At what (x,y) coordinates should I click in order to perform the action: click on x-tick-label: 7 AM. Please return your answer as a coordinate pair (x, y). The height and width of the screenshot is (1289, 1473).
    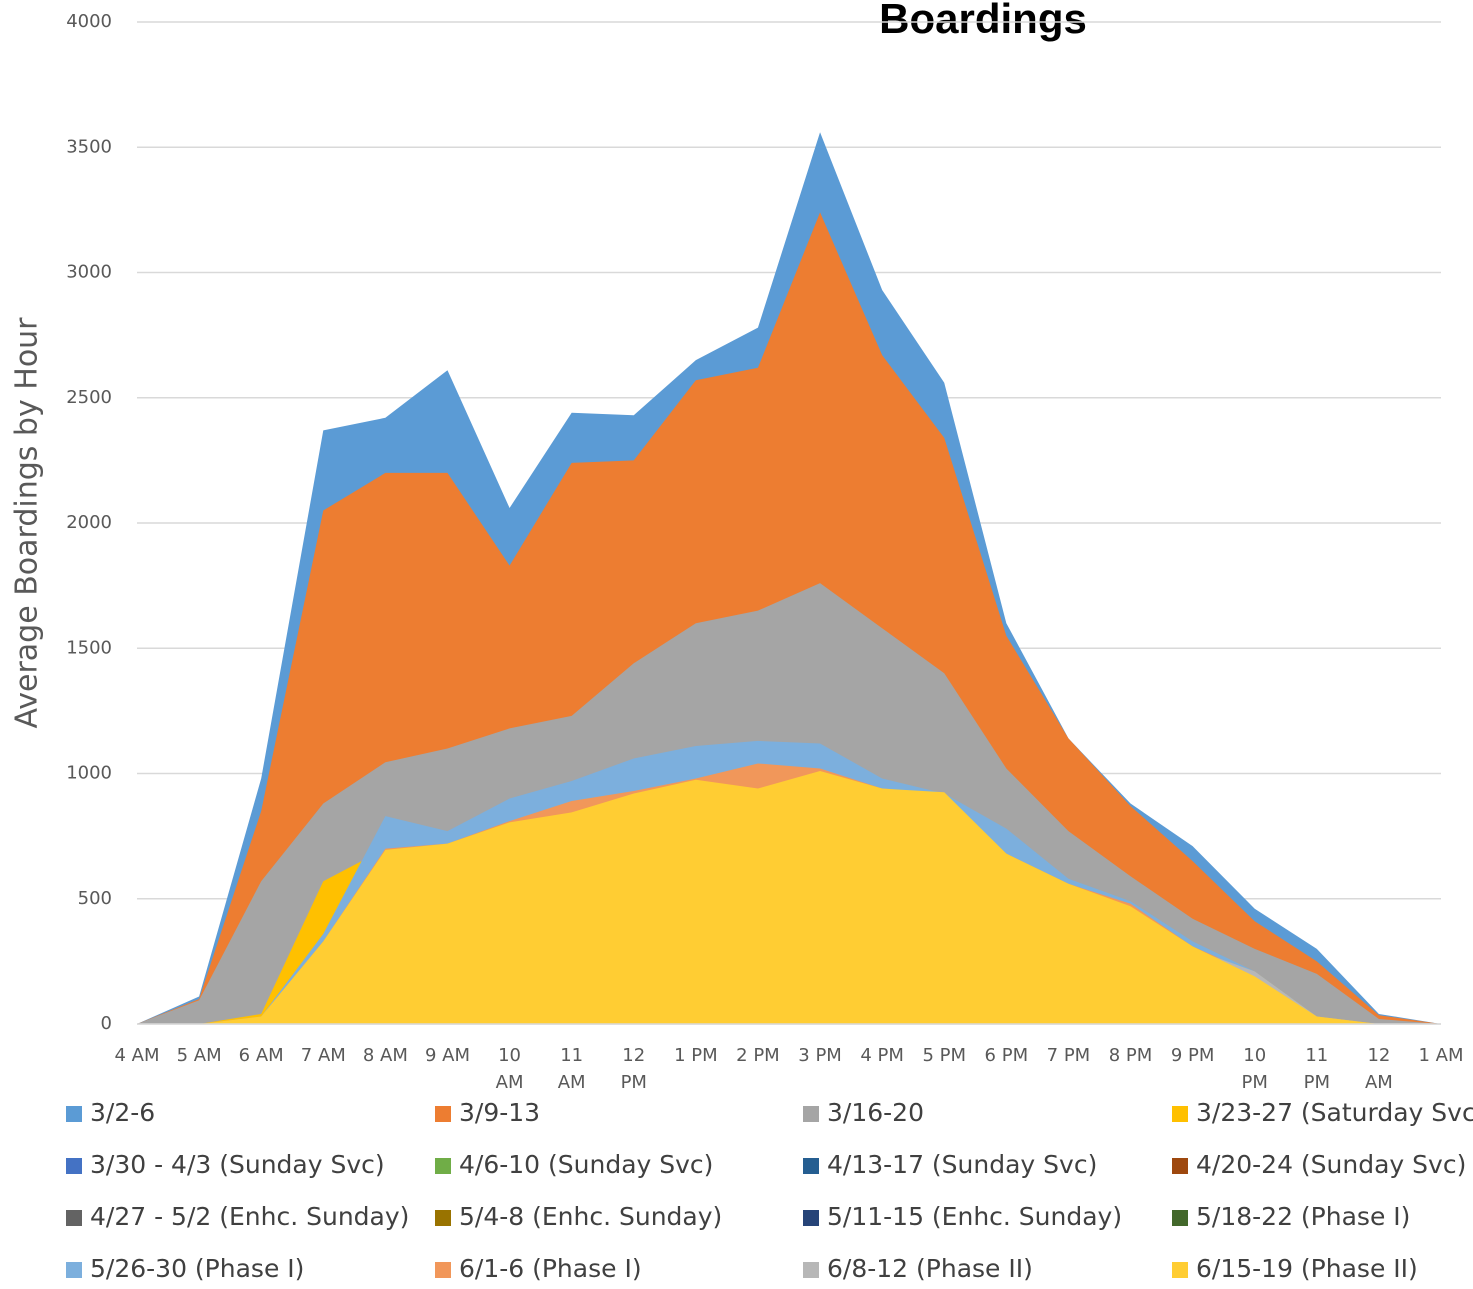
    Looking at the image, I should click on (323, 1055).